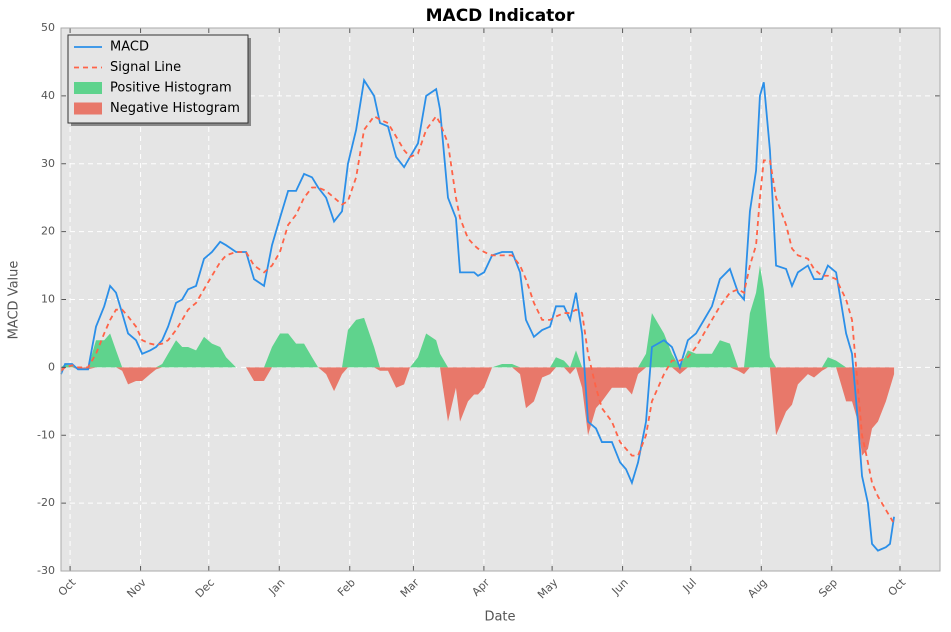  What do you see at coordinates (48, 95) in the screenshot?
I see `y-tick-label: 40` at bounding box center [48, 95].